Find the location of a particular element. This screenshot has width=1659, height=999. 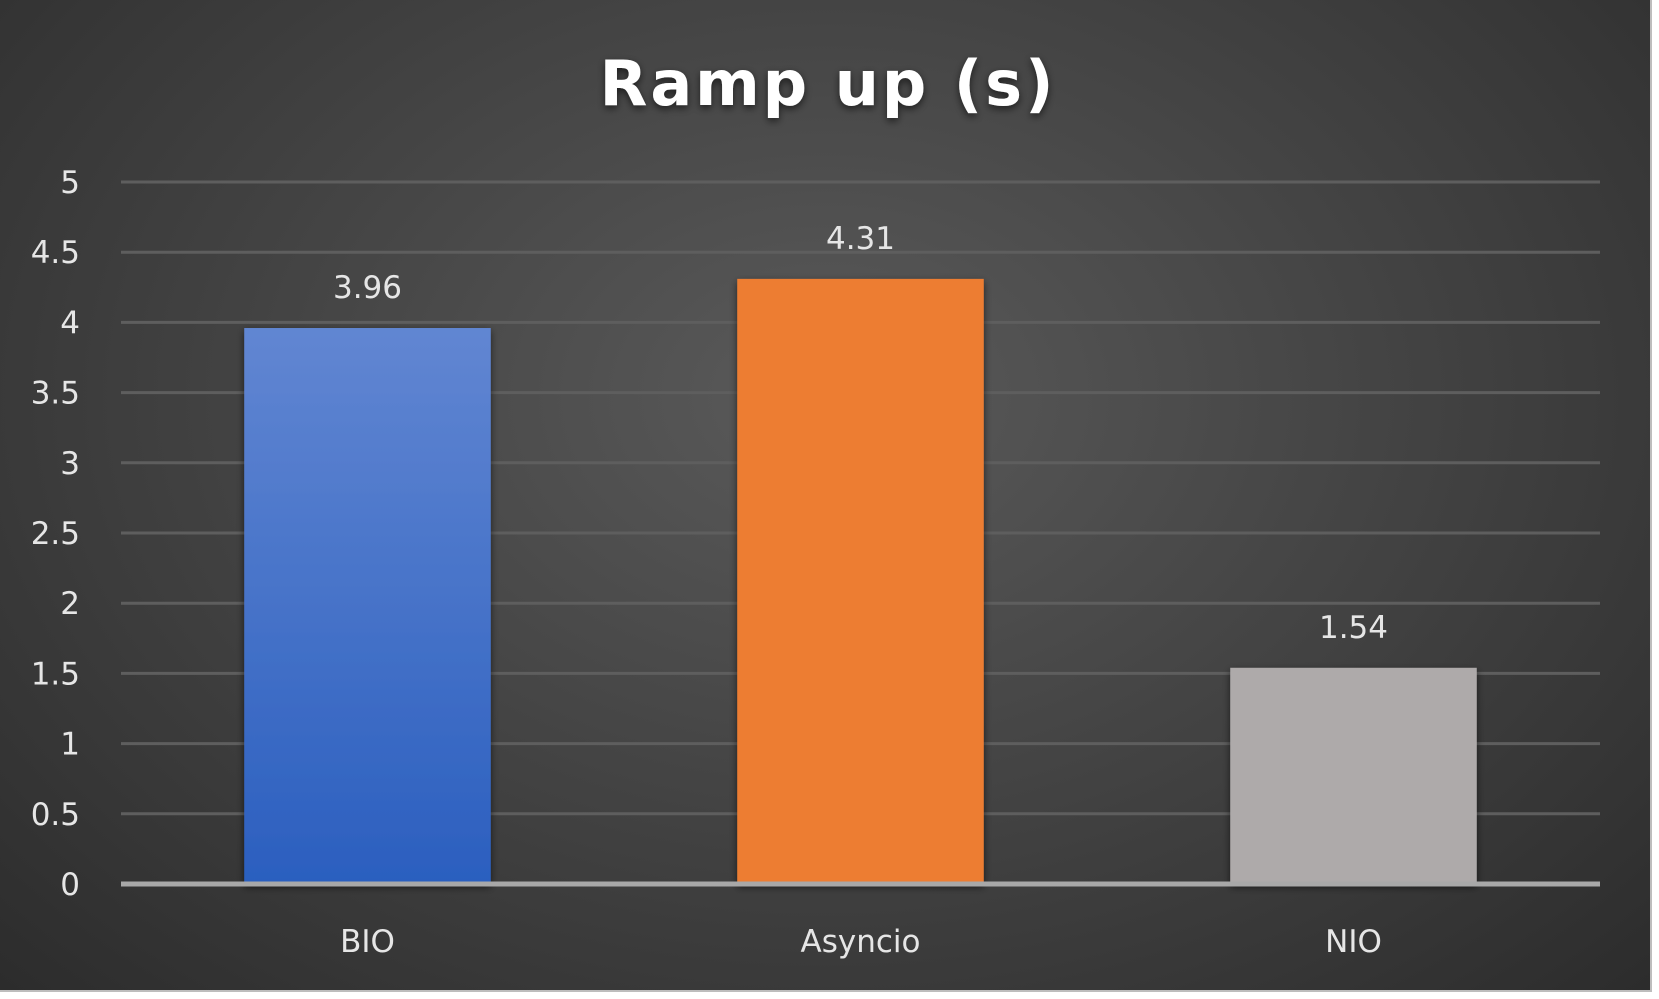

y-tick-label: 2.5 is located at coordinates (55, 534).